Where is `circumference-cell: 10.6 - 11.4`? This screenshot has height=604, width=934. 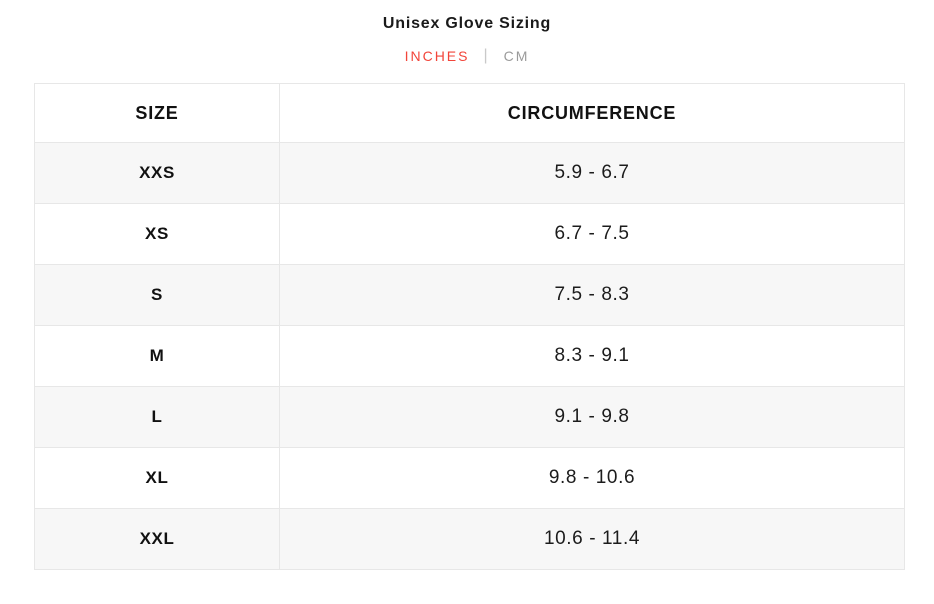 circumference-cell: 10.6 - 11.4 is located at coordinates (592, 539).